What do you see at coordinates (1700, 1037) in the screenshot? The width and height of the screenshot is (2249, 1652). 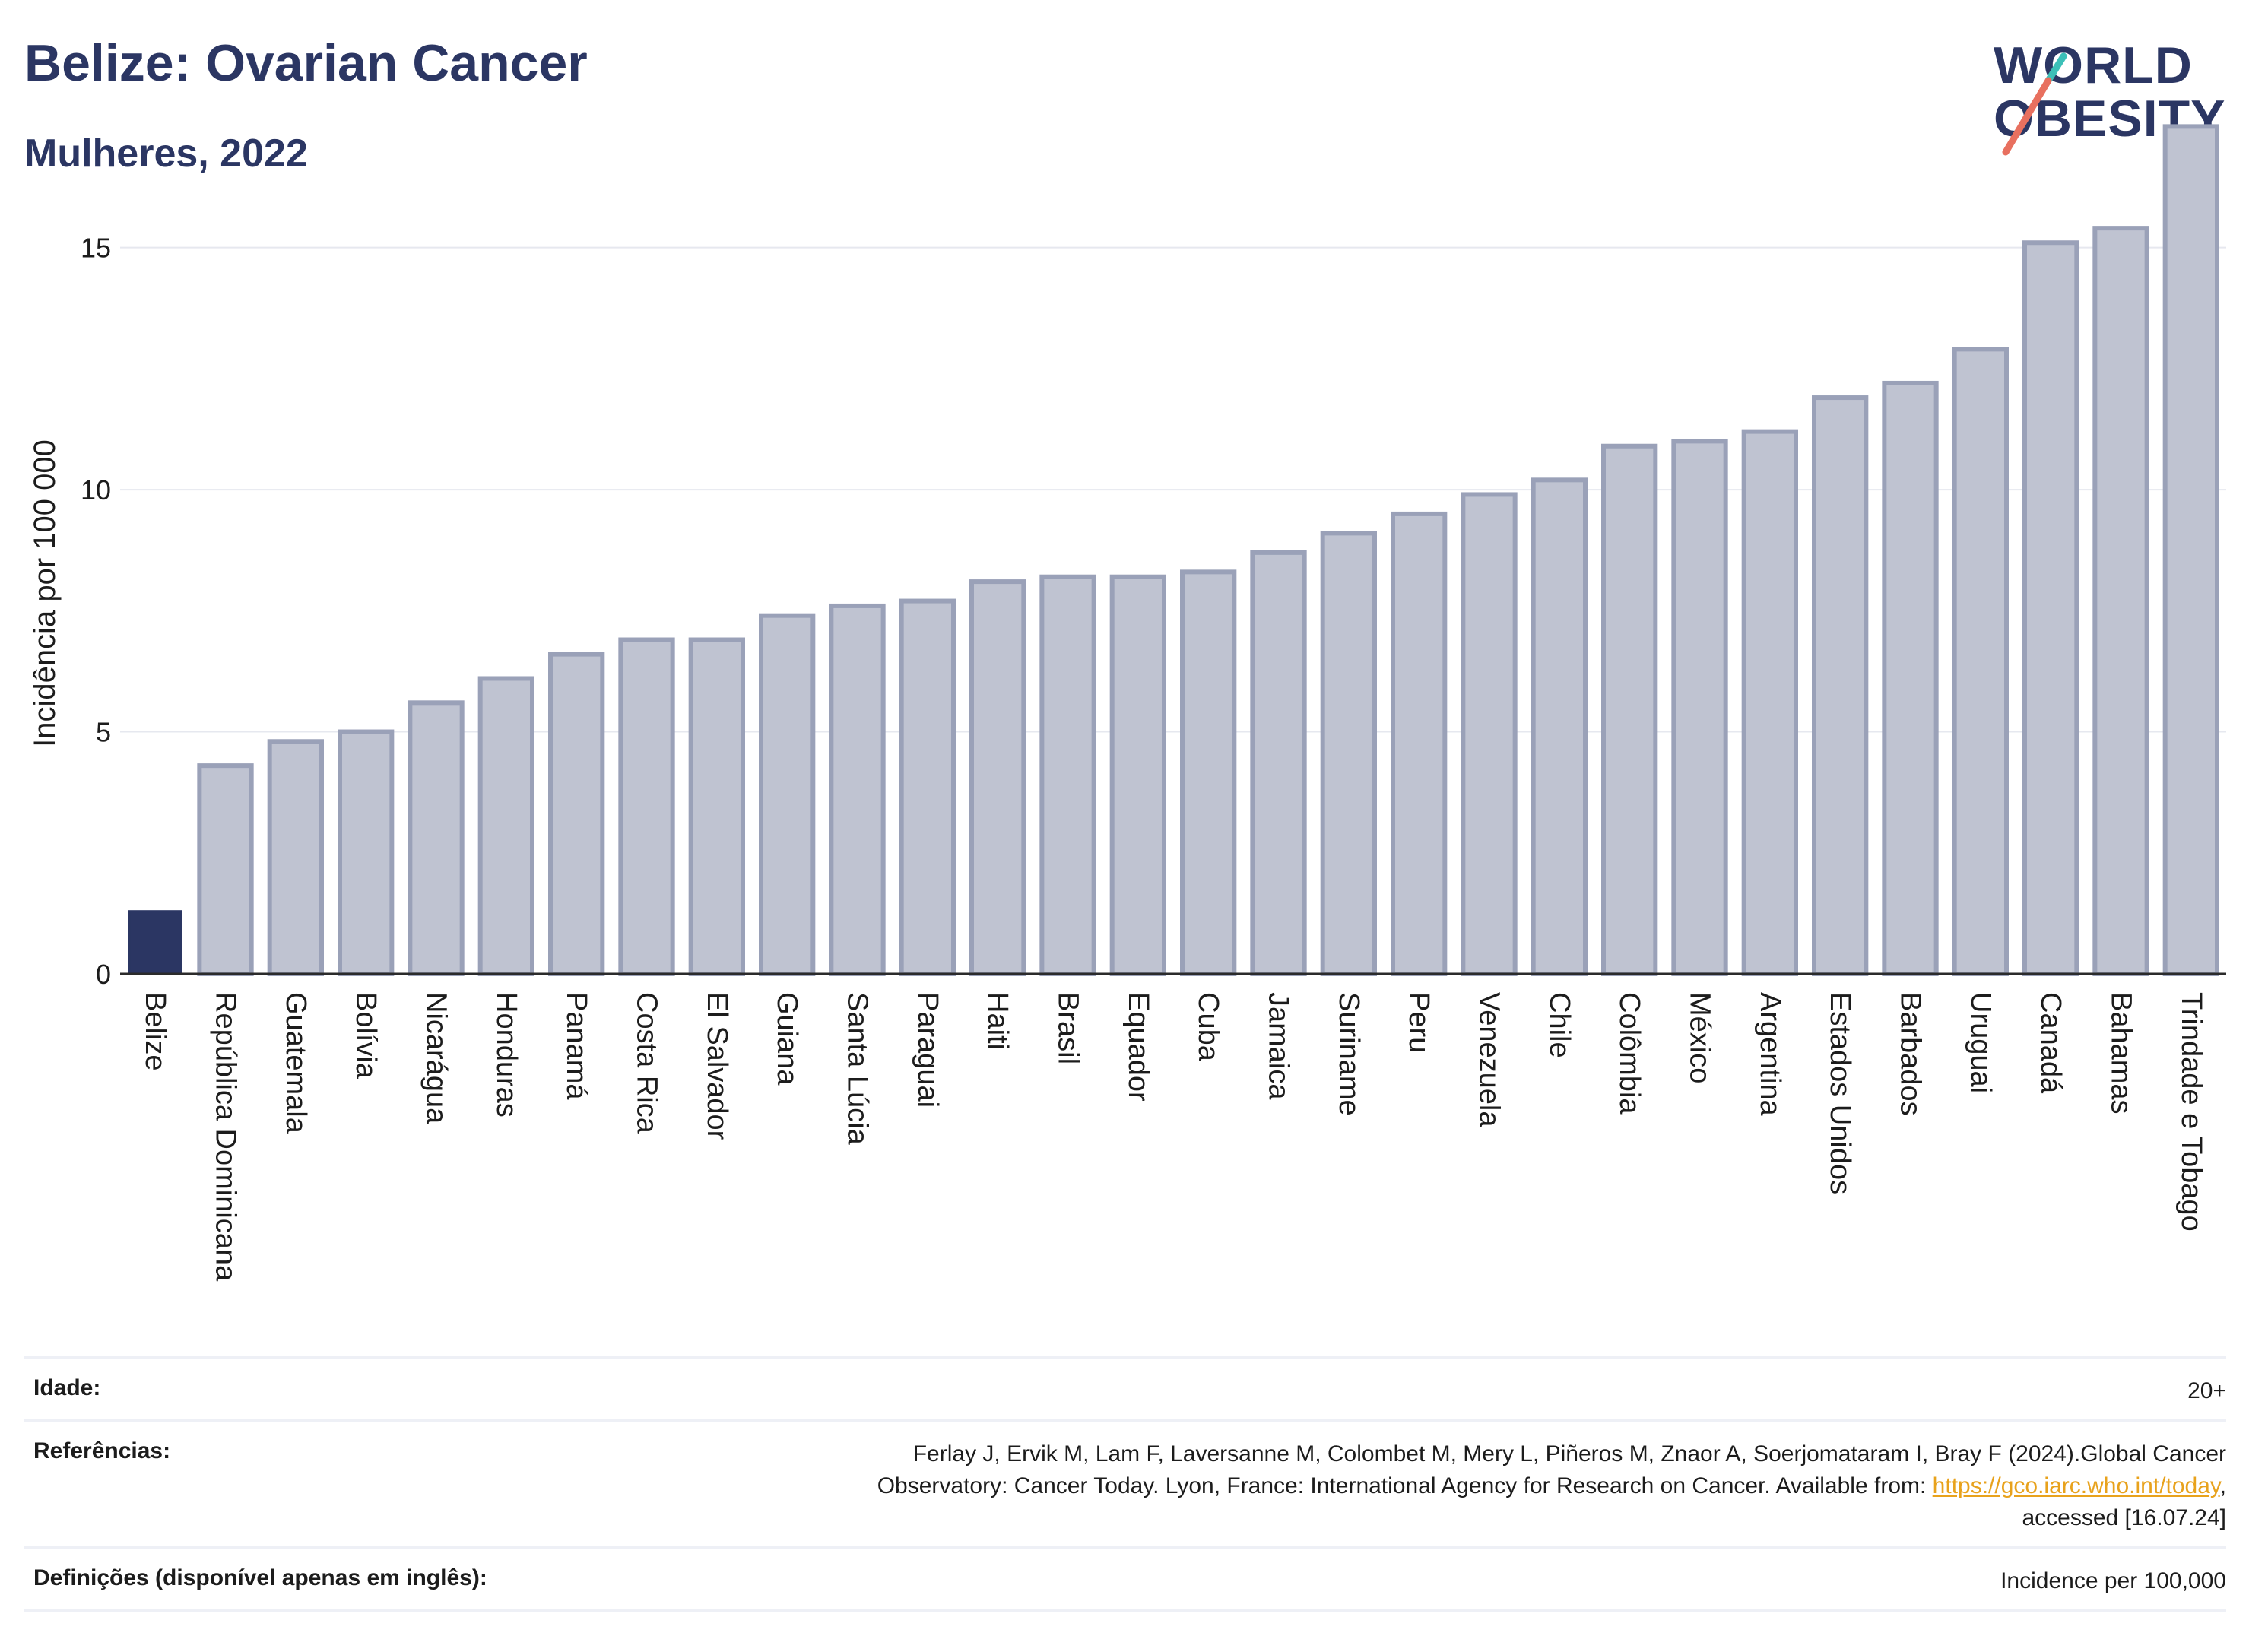 I see `x-tick-label: México` at bounding box center [1700, 1037].